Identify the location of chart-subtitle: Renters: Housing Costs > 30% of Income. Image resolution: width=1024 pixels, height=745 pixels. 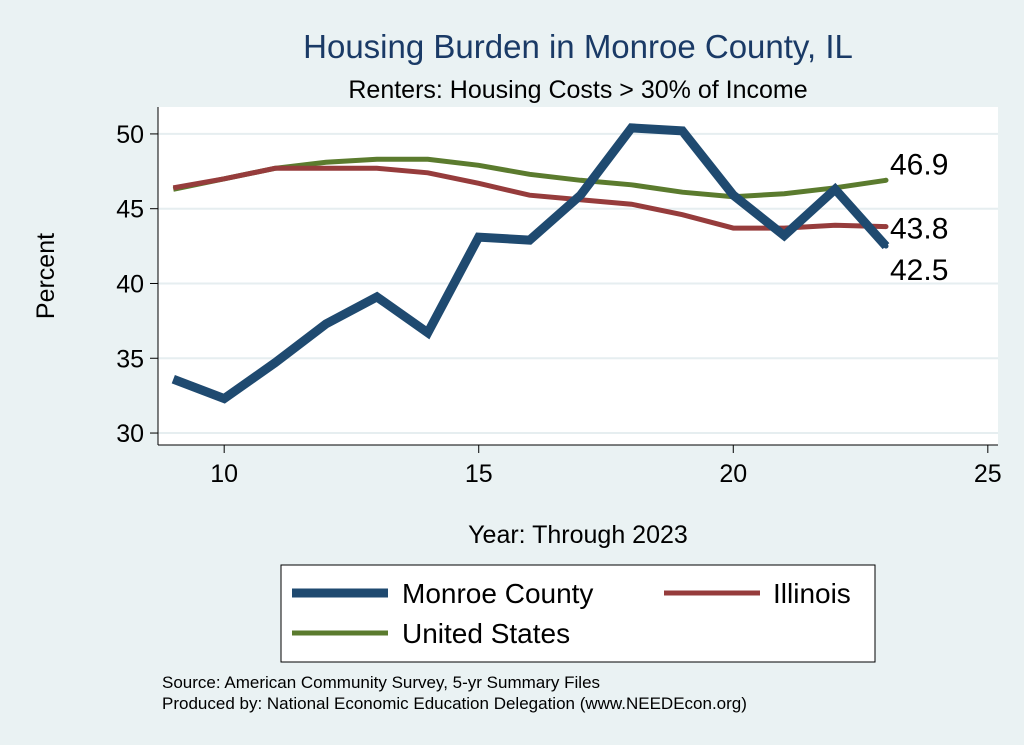
(577, 90).